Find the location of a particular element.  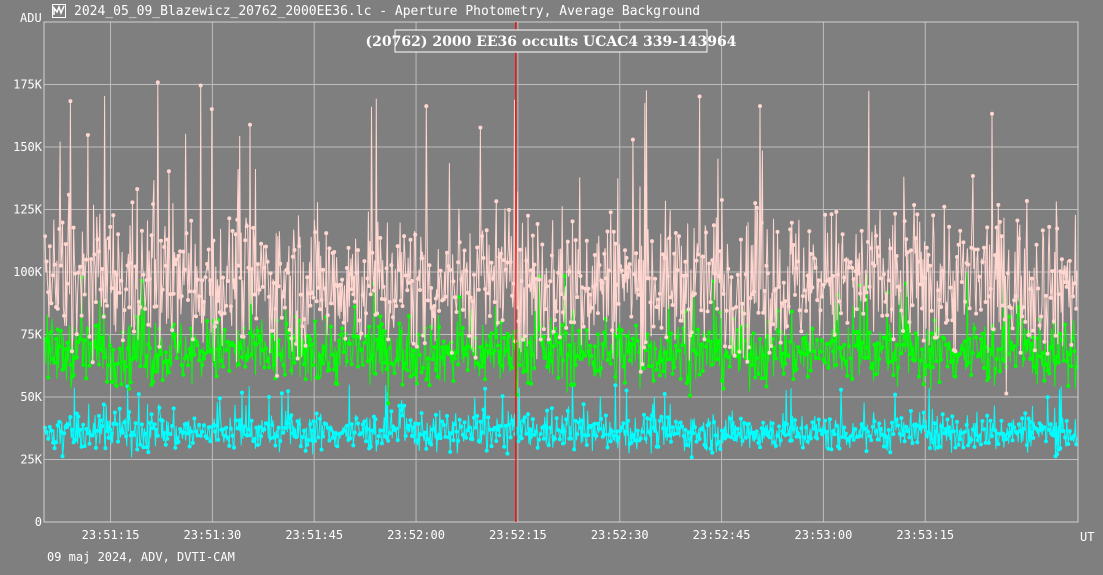

y-tick-label: 100K is located at coordinates (28, 272).